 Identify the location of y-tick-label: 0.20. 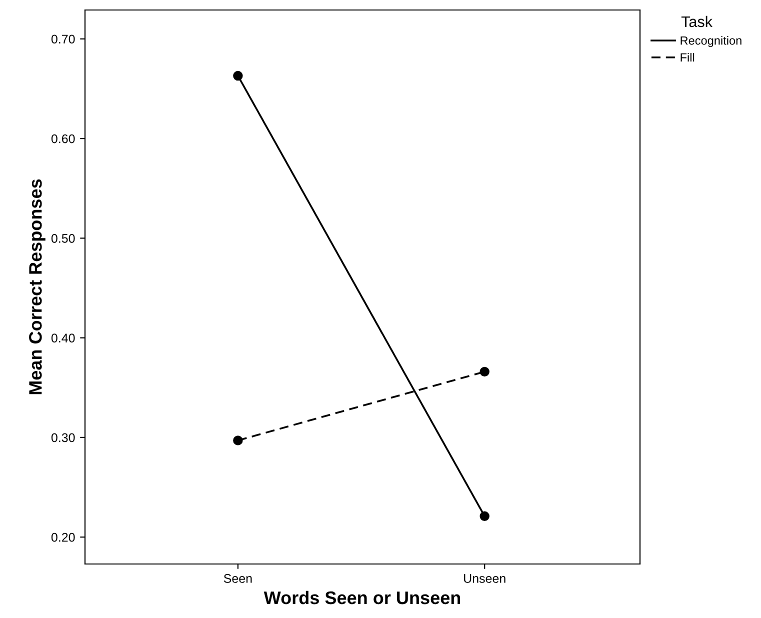
(63, 537).